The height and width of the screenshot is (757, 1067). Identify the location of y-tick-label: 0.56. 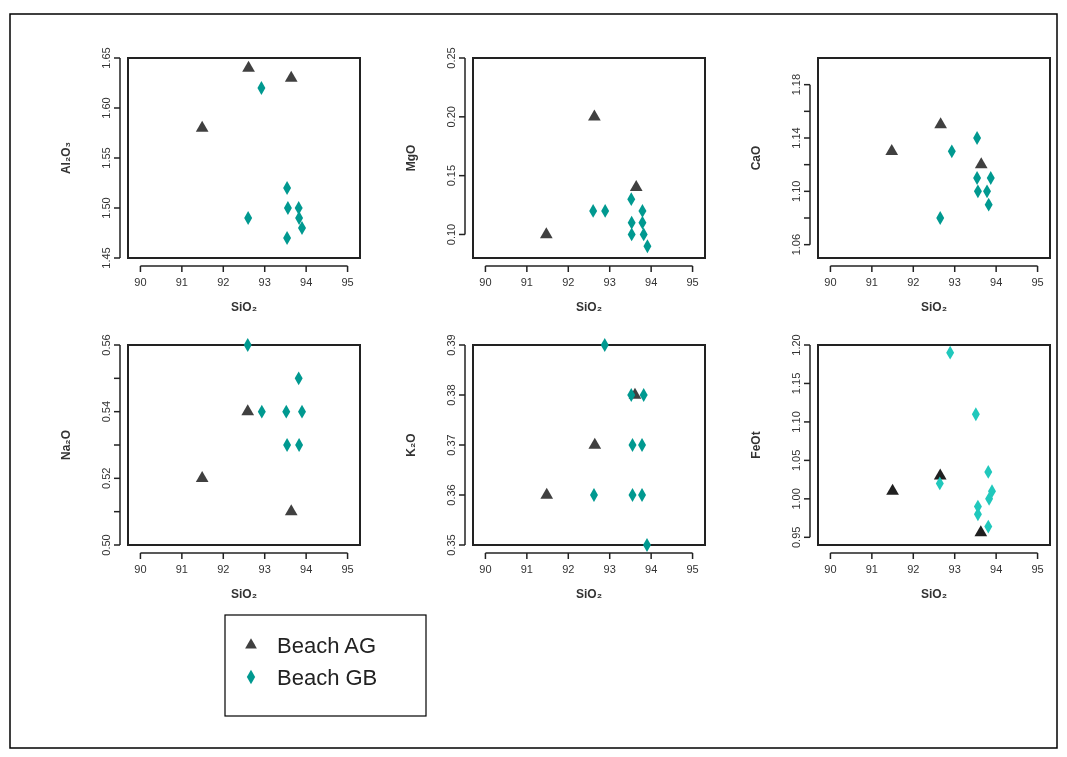
(106, 345).